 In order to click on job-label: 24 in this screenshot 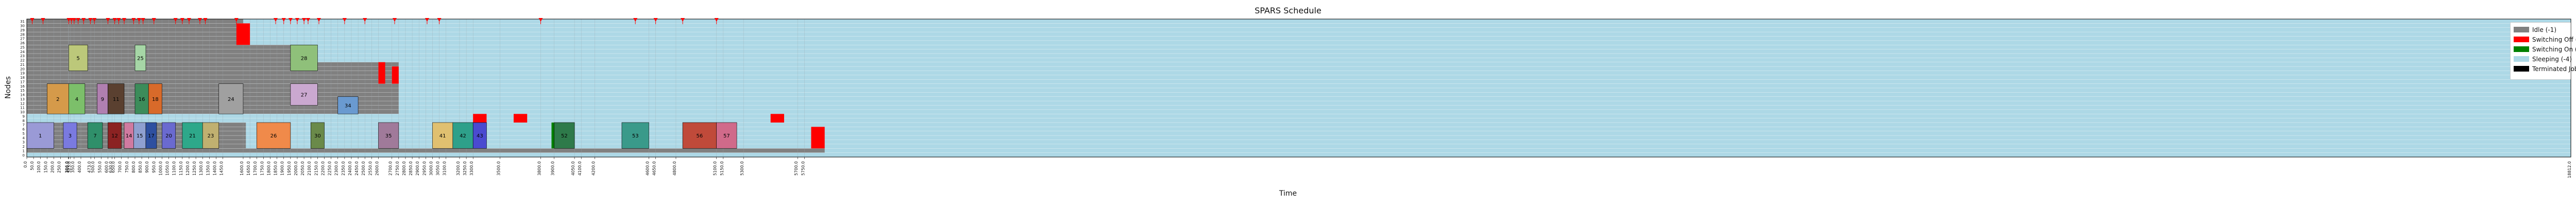, I will do `click(231, 99)`.